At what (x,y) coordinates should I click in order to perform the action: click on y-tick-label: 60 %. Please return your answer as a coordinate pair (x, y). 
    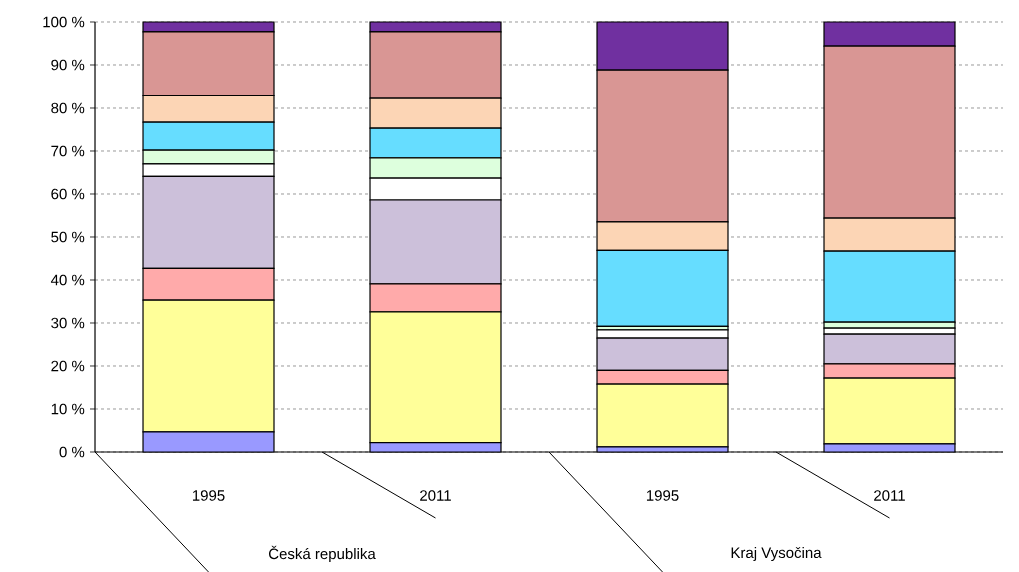
    Looking at the image, I should click on (68, 194).